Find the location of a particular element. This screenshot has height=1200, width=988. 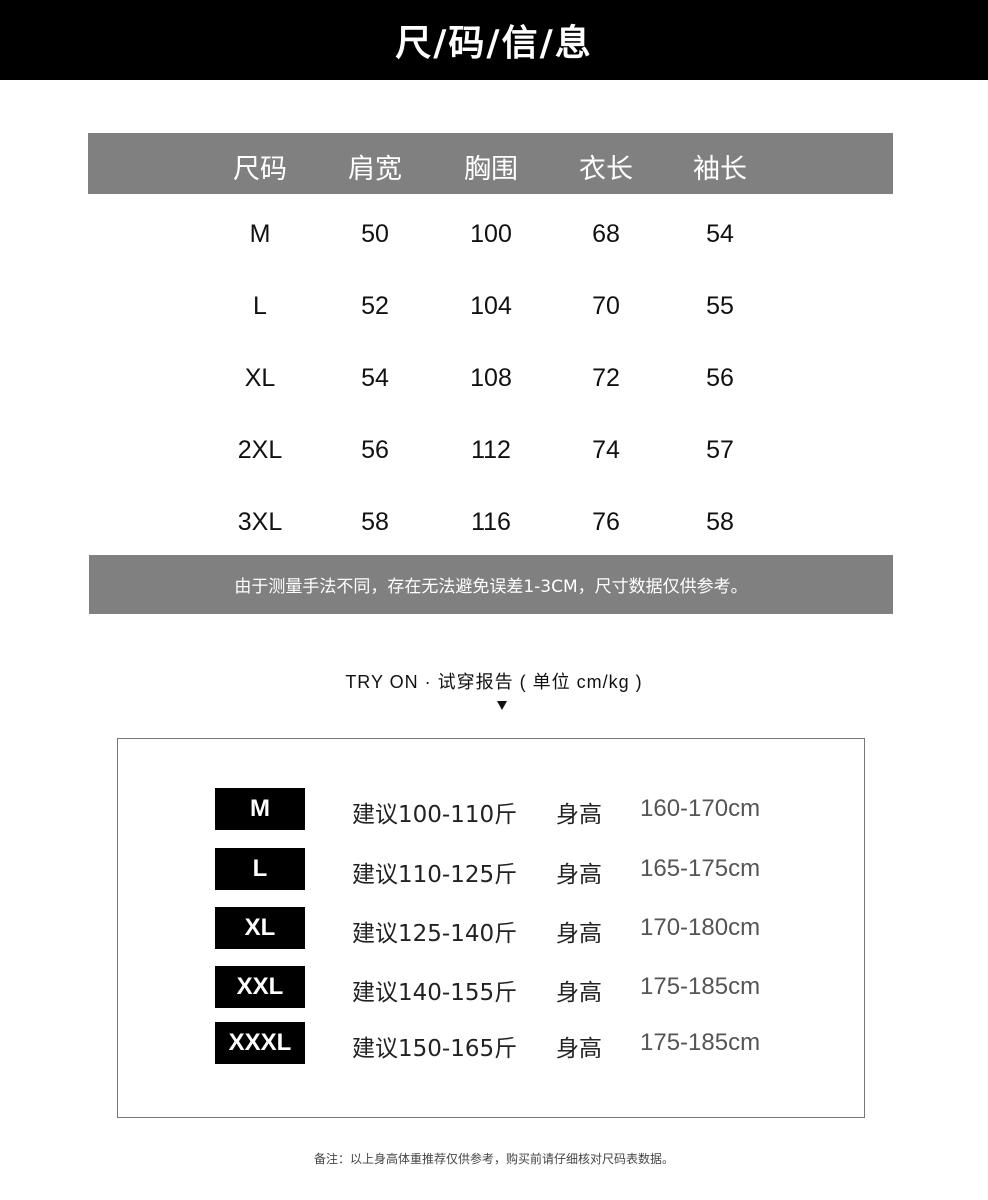

height-range: 165-175cm is located at coordinates (700, 868).